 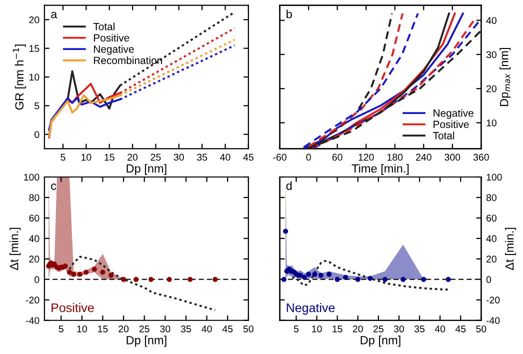 What do you see at coordinates (491, 218) in the screenshot?
I see `y2-tick-label: 60` at bounding box center [491, 218].